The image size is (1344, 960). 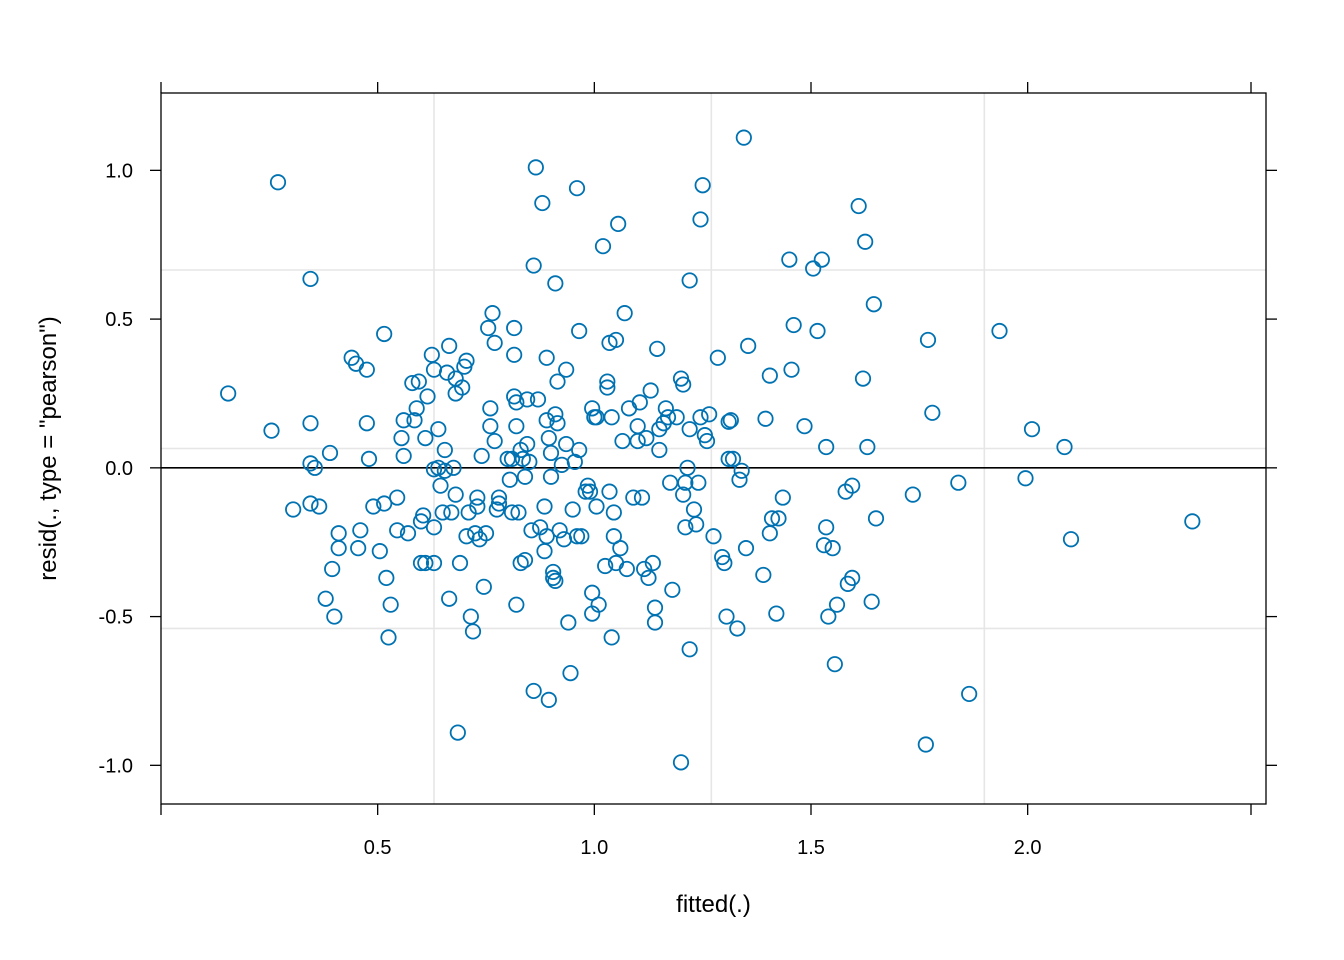 I want to click on y-tick-label: 1.0, so click(x=119, y=171).